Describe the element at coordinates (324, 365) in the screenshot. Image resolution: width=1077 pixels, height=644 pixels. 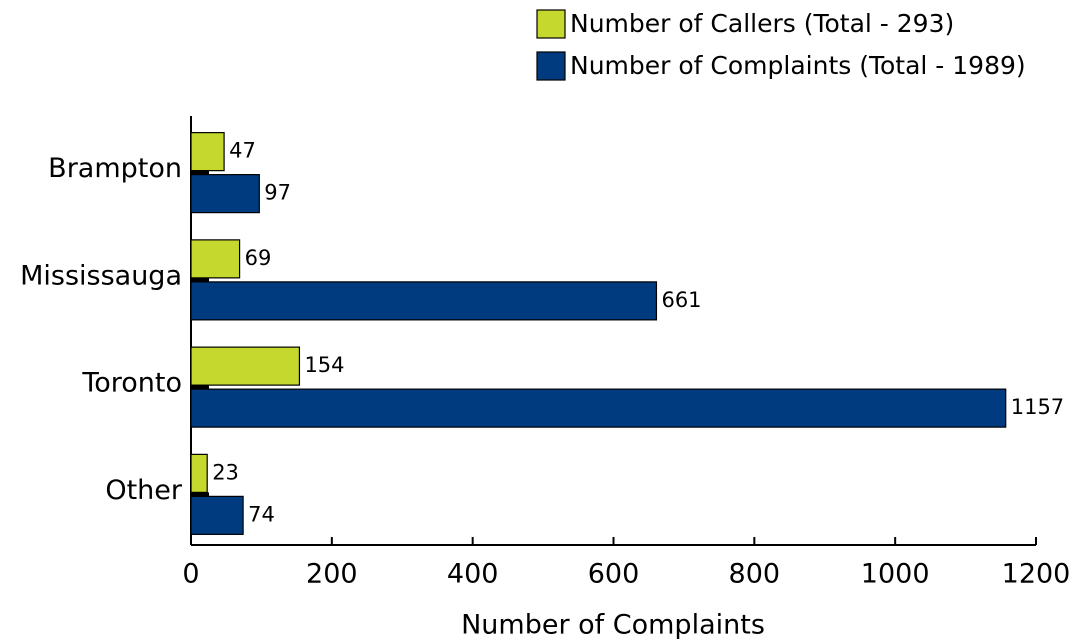
I see `value-label: 154` at that location.